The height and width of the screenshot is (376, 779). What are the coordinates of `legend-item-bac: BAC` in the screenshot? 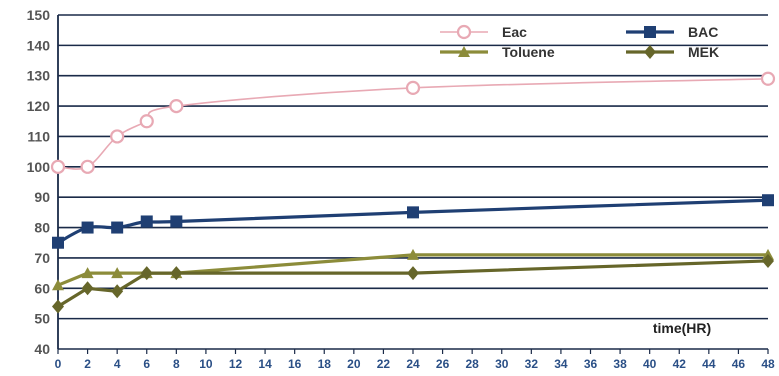 It's located at (672, 32).